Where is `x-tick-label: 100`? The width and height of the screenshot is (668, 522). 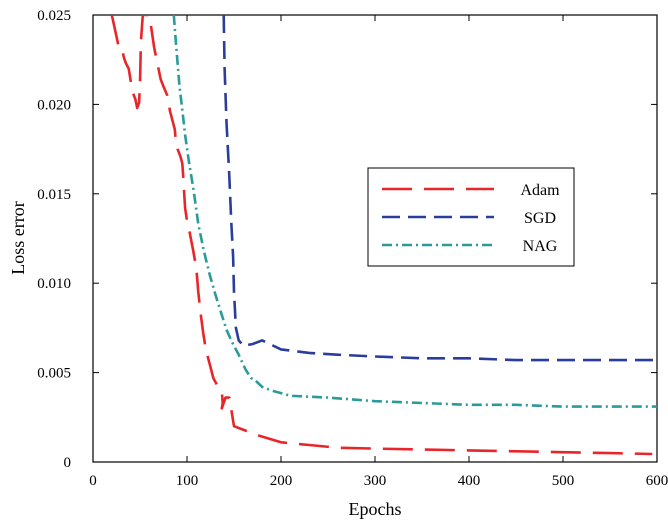
x-tick-label: 100 is located at coordinates (187, 481).